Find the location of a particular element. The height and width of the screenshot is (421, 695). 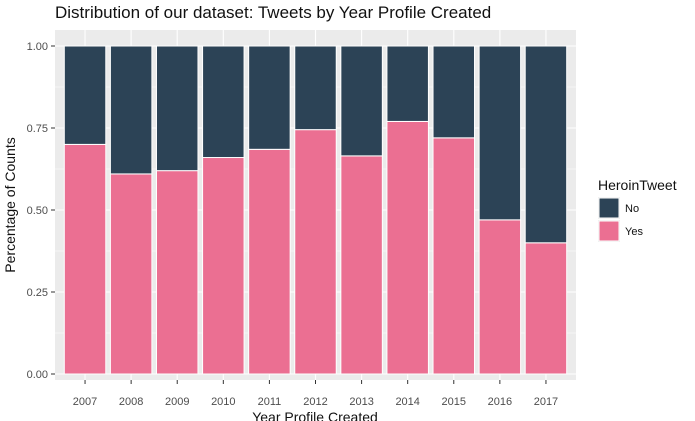

y-tick-label: 0.75 is located at coordinates (37, 129).